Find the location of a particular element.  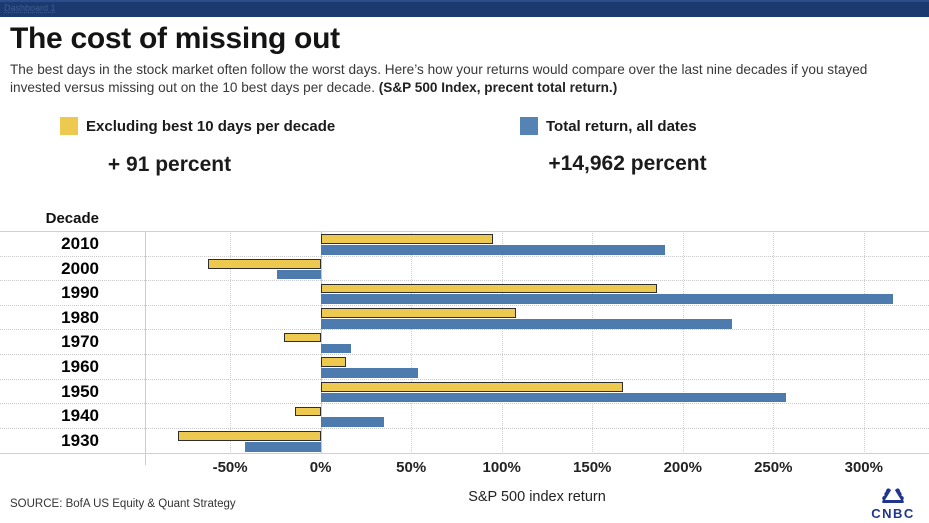

row-plot-2010 is located at coordinates (537, 244).